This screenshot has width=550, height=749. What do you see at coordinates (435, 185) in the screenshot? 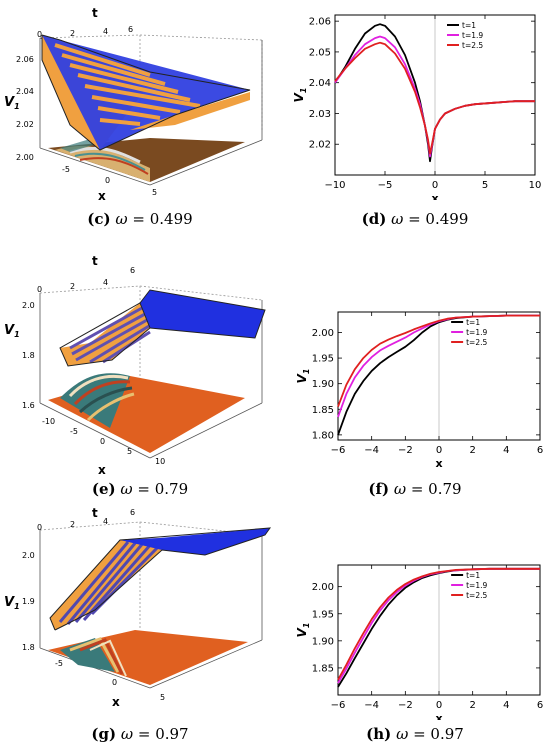
I see `x-tick-label: 0` at bounding box center [435, 185].